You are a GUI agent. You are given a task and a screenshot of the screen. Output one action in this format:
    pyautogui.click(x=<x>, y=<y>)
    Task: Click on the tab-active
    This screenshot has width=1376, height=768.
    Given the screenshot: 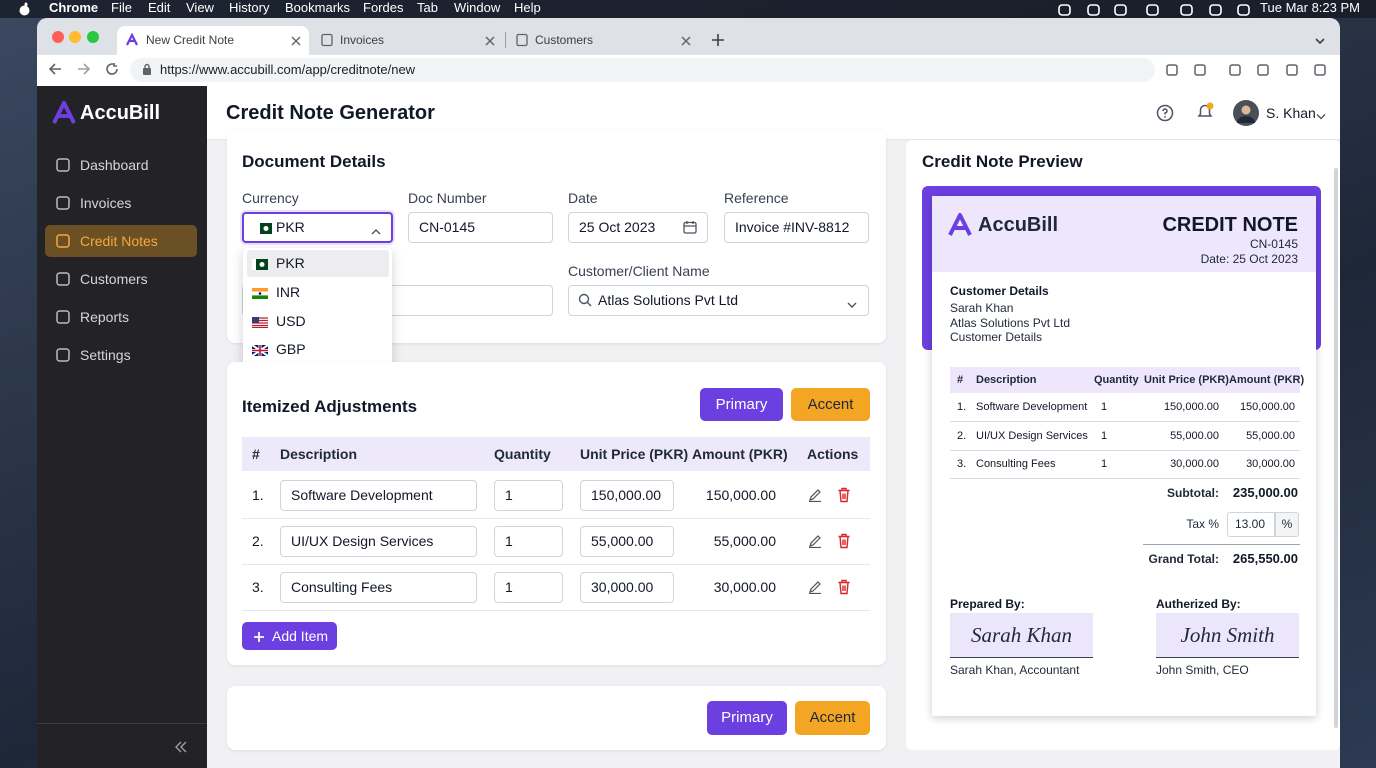 What is the action you would take?
    pyautogui.click(x=213, y=40)
    